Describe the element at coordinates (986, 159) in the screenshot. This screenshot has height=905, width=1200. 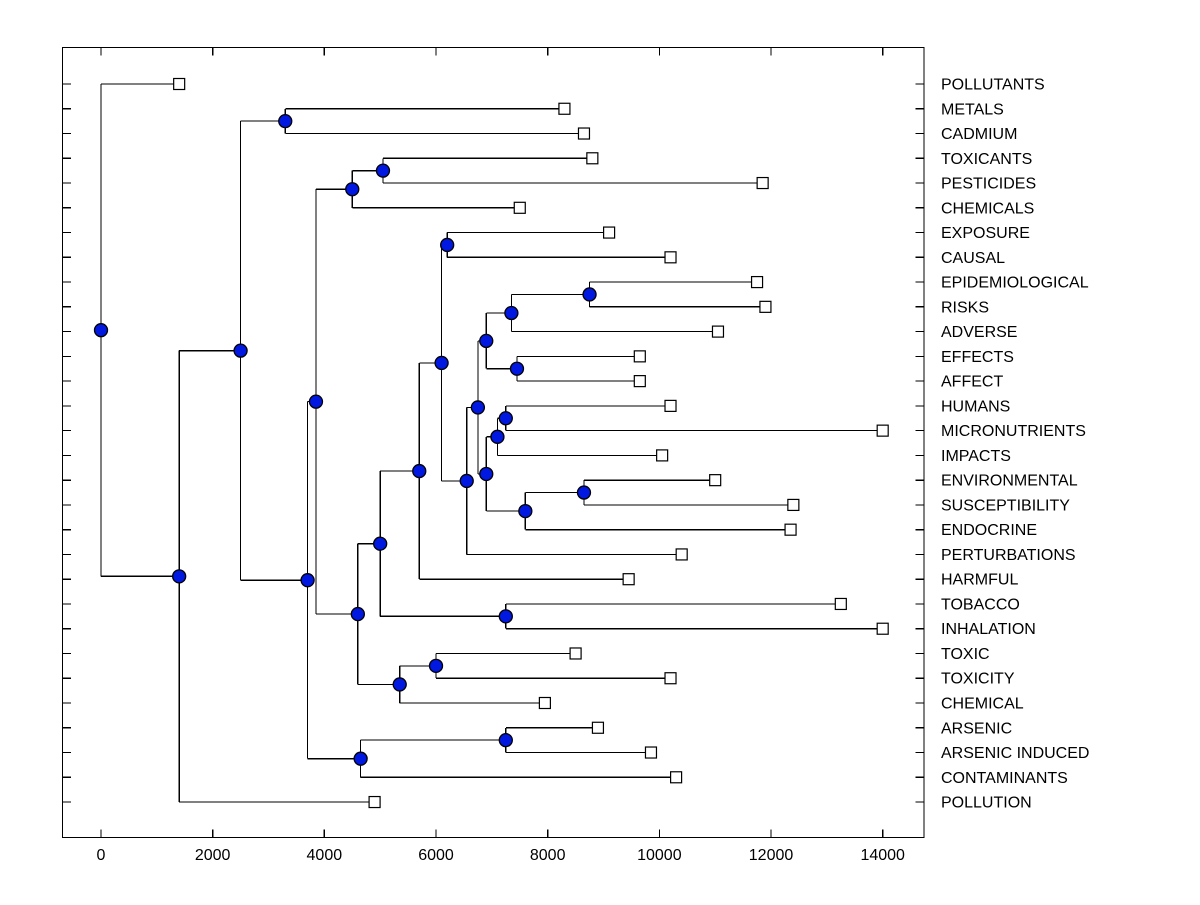
I see `leaf-label: TOXICANTS` at that location.